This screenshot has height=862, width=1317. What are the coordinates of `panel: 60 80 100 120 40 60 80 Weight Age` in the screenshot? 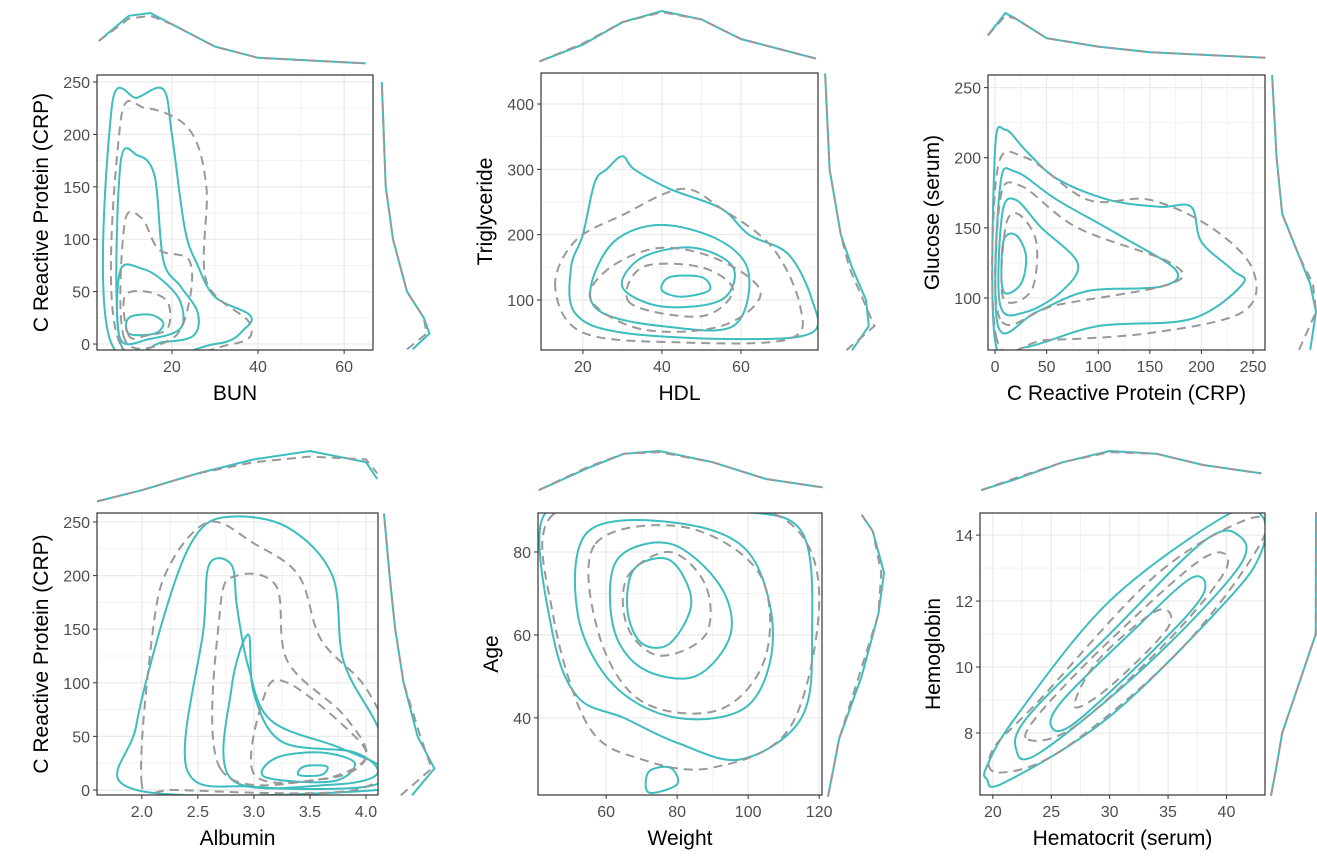 It's located at (683, 649).